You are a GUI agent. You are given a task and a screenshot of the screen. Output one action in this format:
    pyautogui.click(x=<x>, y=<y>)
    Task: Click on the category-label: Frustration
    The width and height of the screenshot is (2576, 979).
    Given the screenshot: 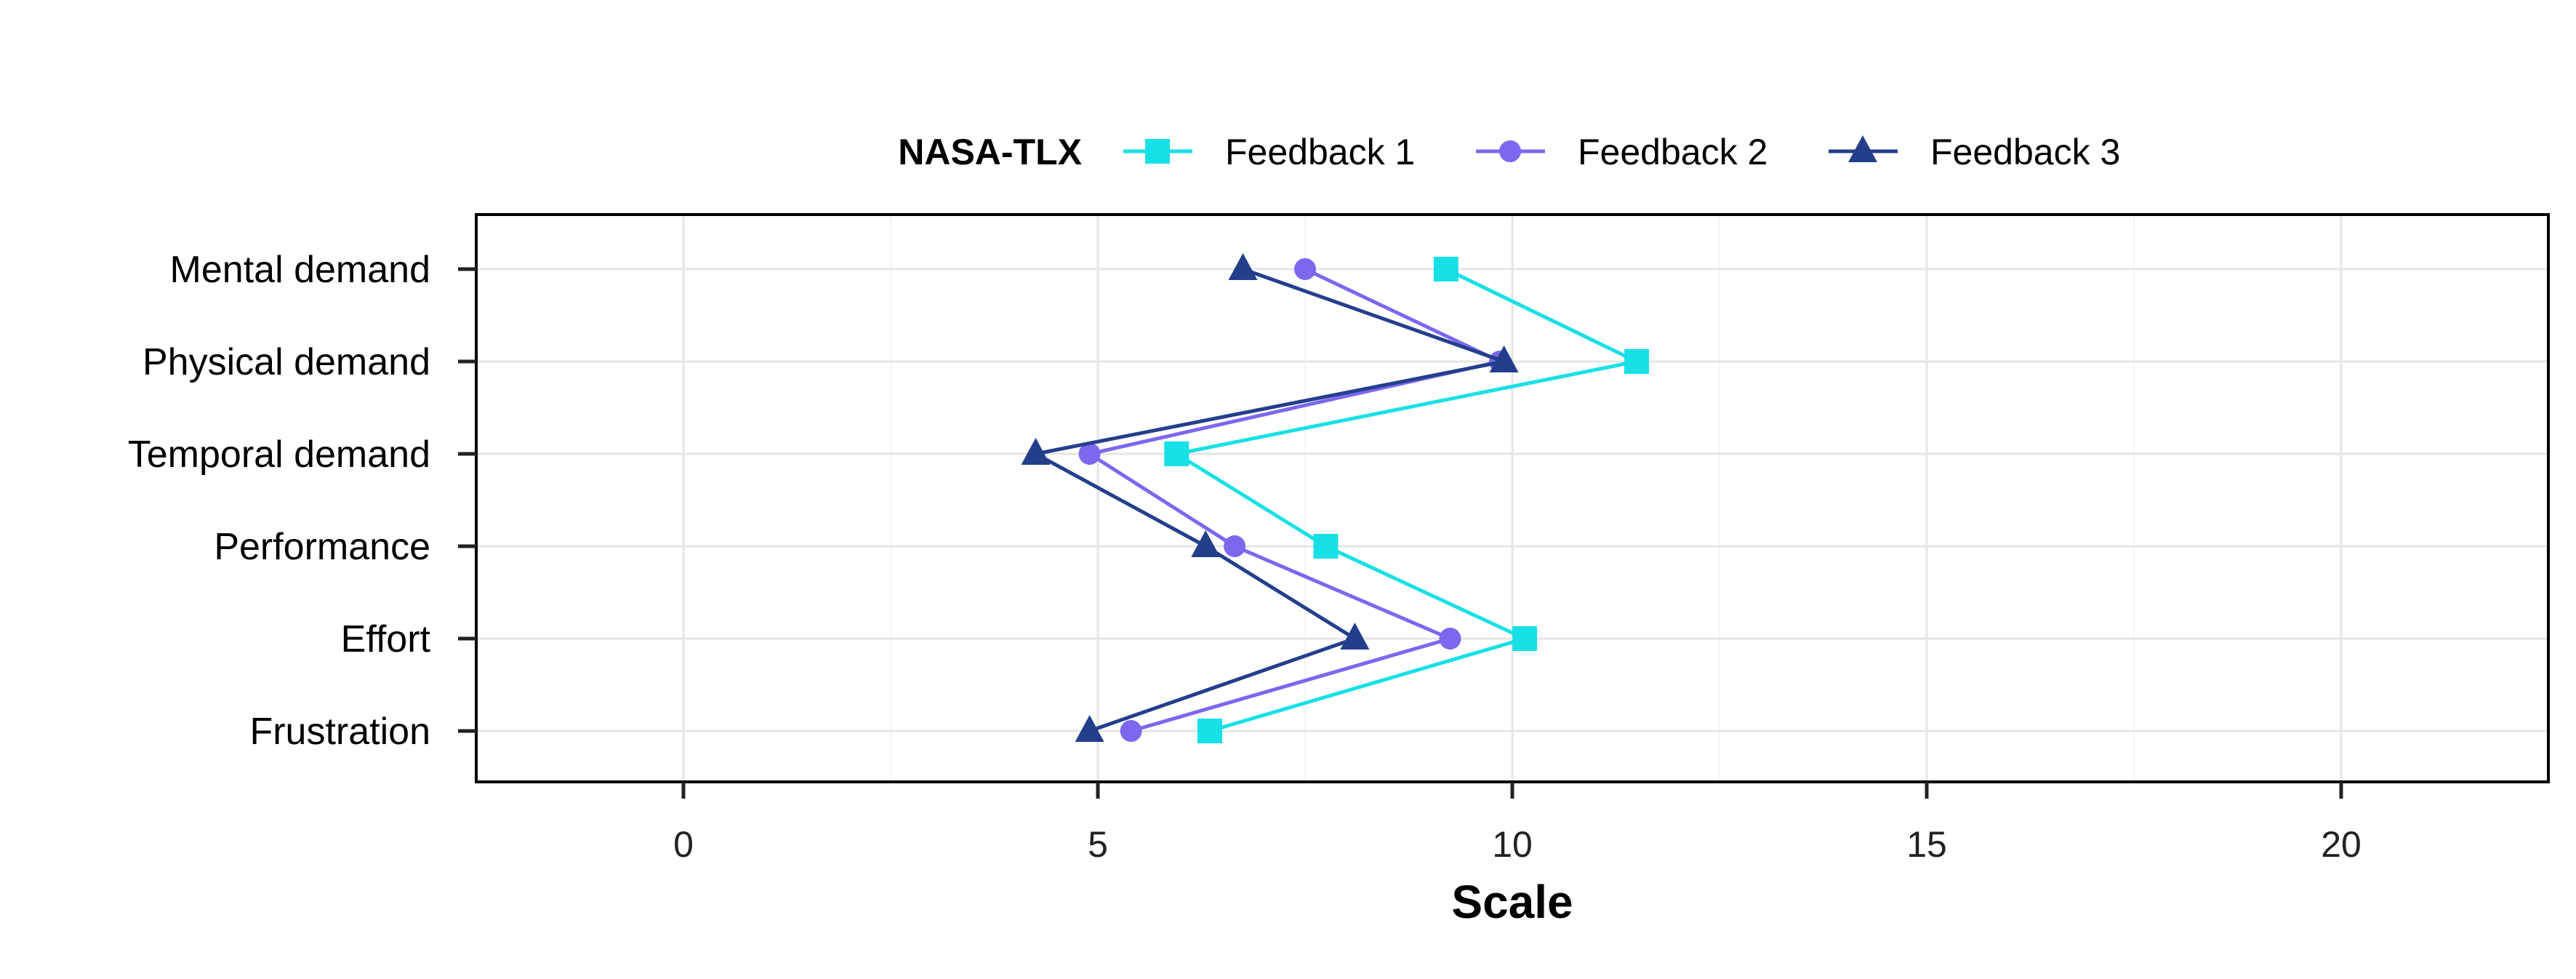 What is the action you would take?
    pyautogui.click(x=340, y=732)
    